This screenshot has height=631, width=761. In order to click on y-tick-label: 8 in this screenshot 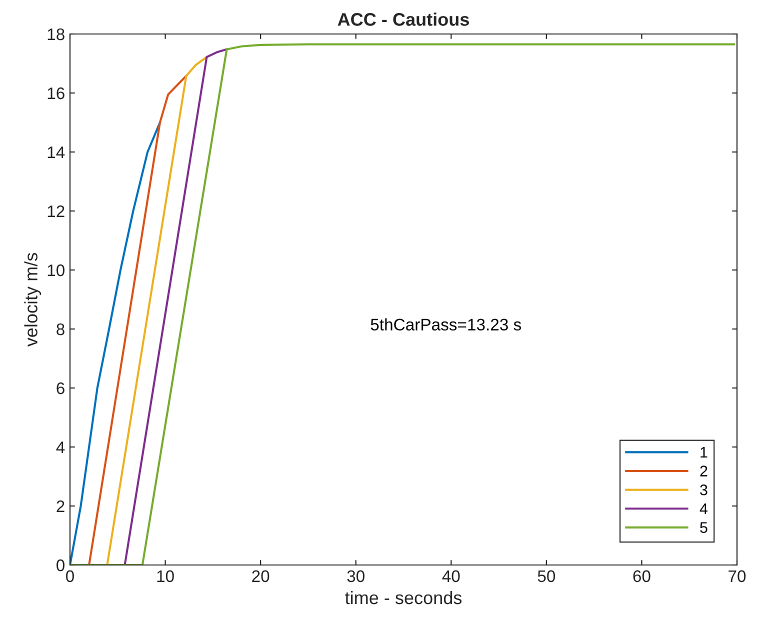, I will do `click(60, 329)`.